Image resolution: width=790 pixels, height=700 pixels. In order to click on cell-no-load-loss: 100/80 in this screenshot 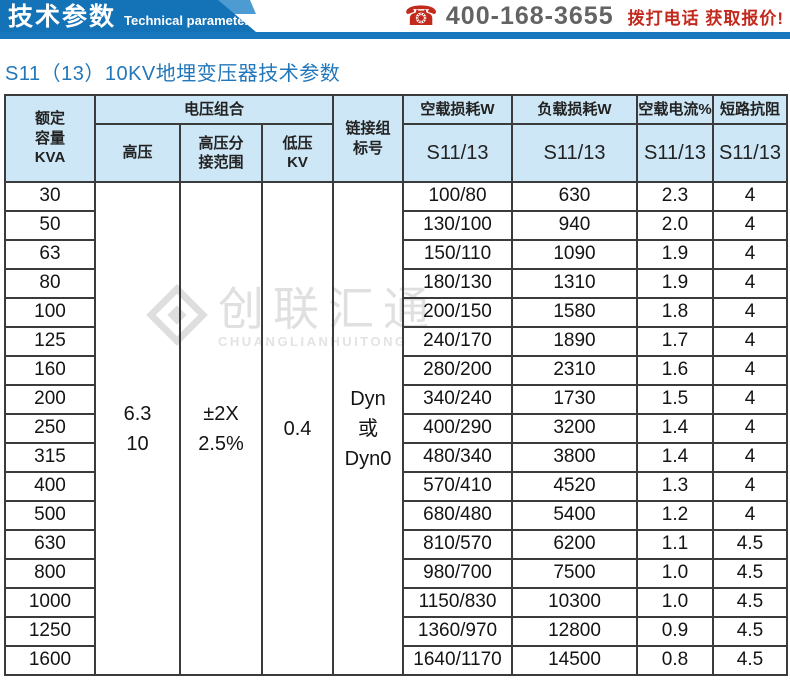, I will do `click(457, 196)`.